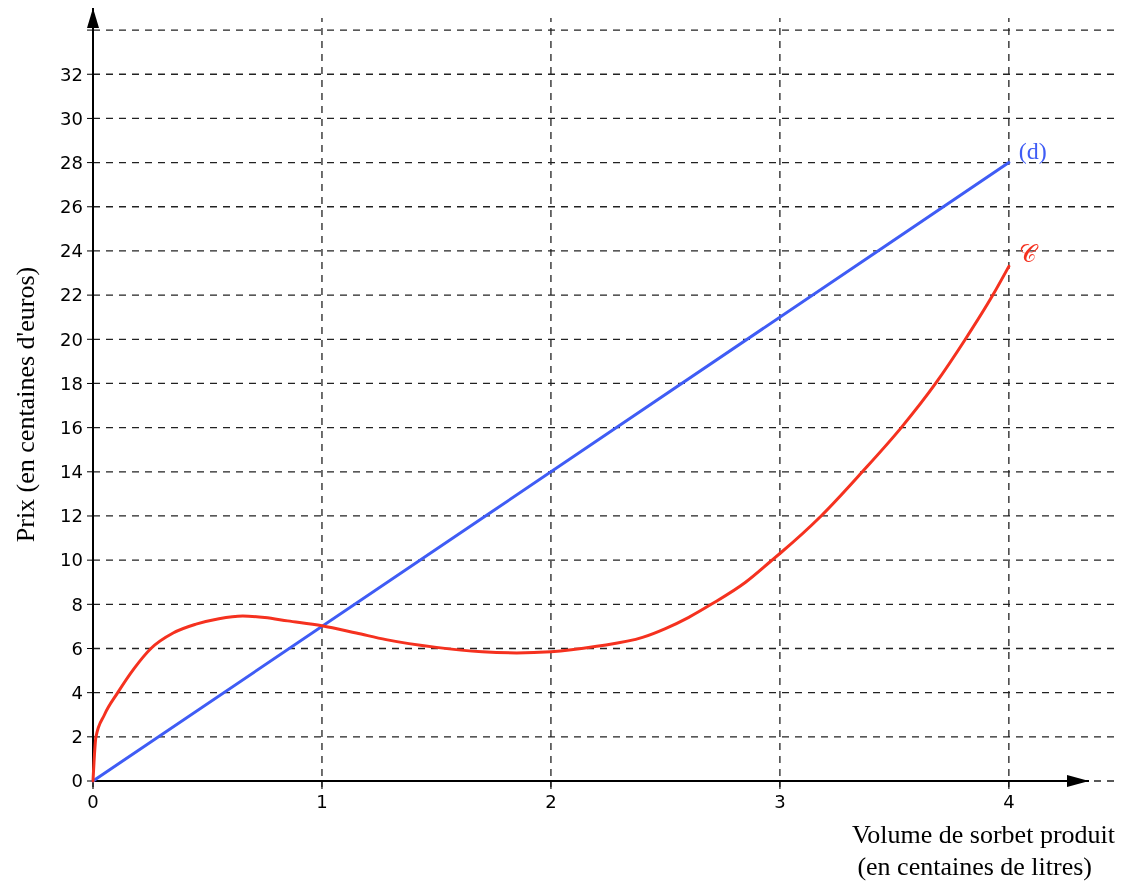  Describe the element at coordinates (322, 801) in the screenshot. I see `x-tick-label: 1` at that location.